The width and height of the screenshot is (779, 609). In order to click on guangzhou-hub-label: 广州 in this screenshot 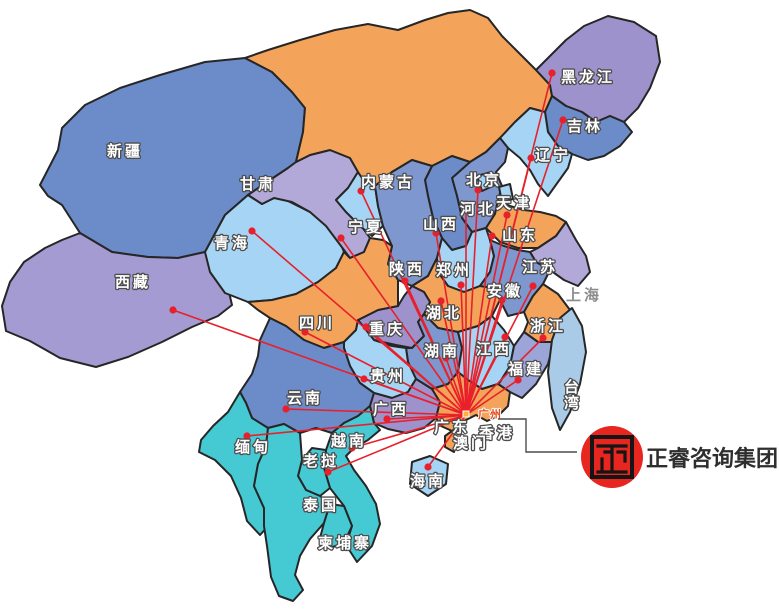, I will do `click(490, 414)`.